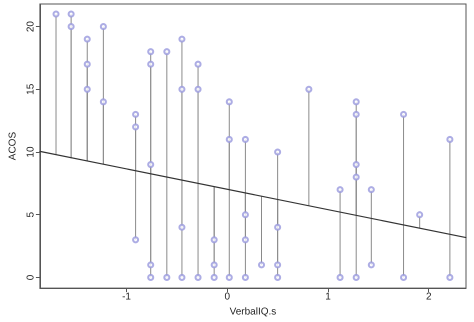 This screenshot has height=322, width=474. What do you see at coordinates (127, 297) in the screenshot?
I see `x-tick-label: -1` at bounding box center [127, 297].